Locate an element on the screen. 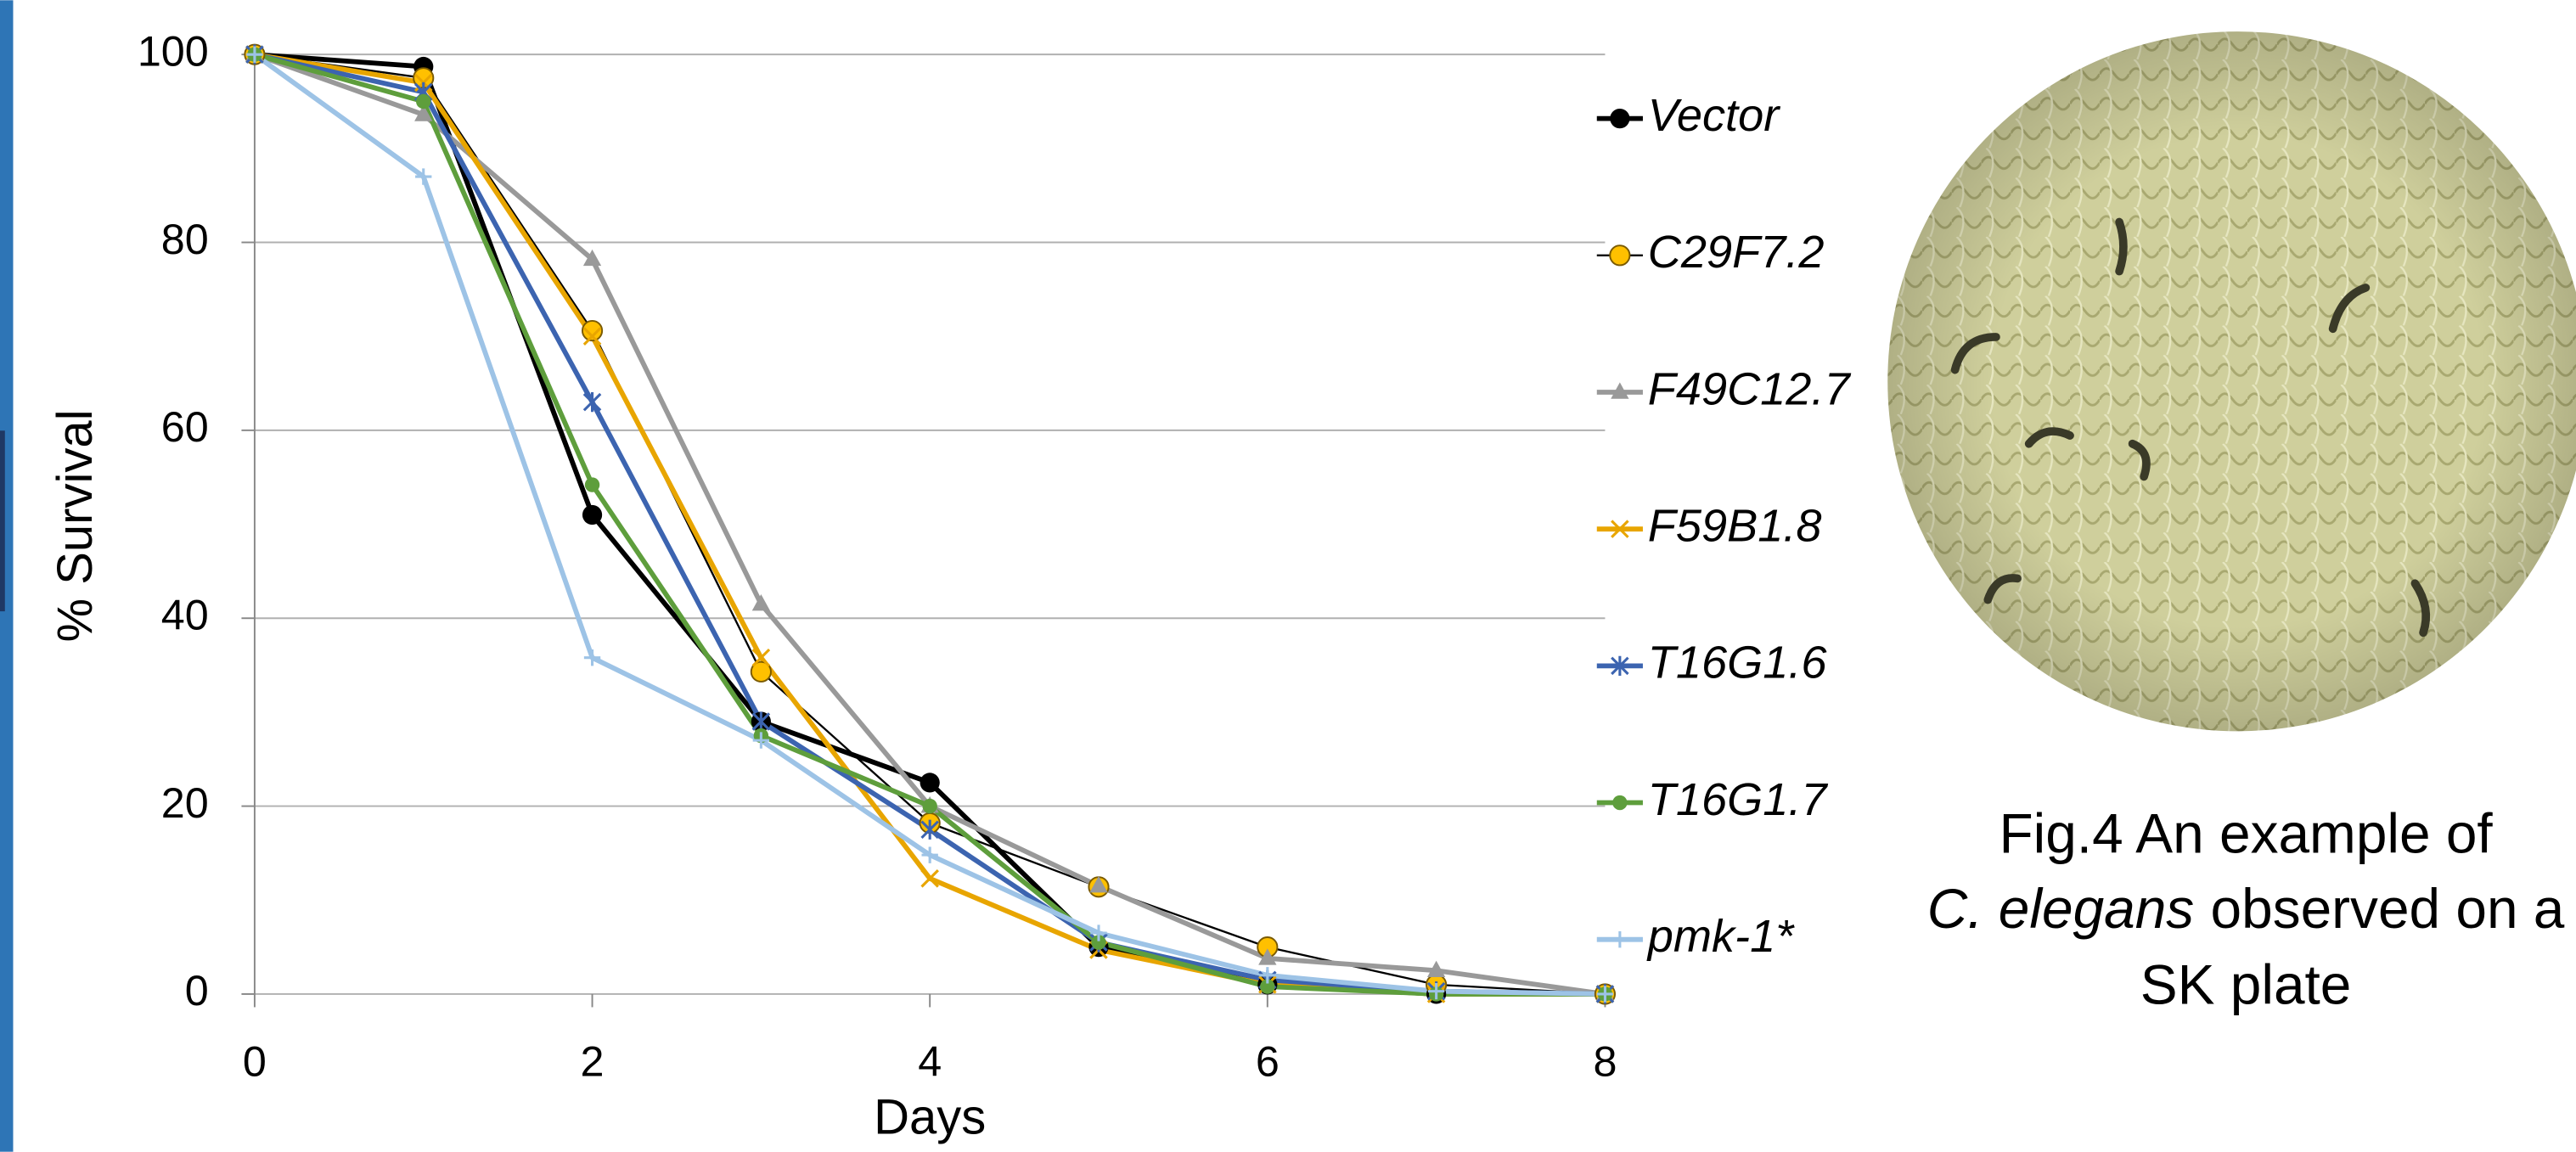 Image resolution: width=2576 pixels, height=1152 pixels. y-axis-label: % Survival is located at coordinates (75, 525).